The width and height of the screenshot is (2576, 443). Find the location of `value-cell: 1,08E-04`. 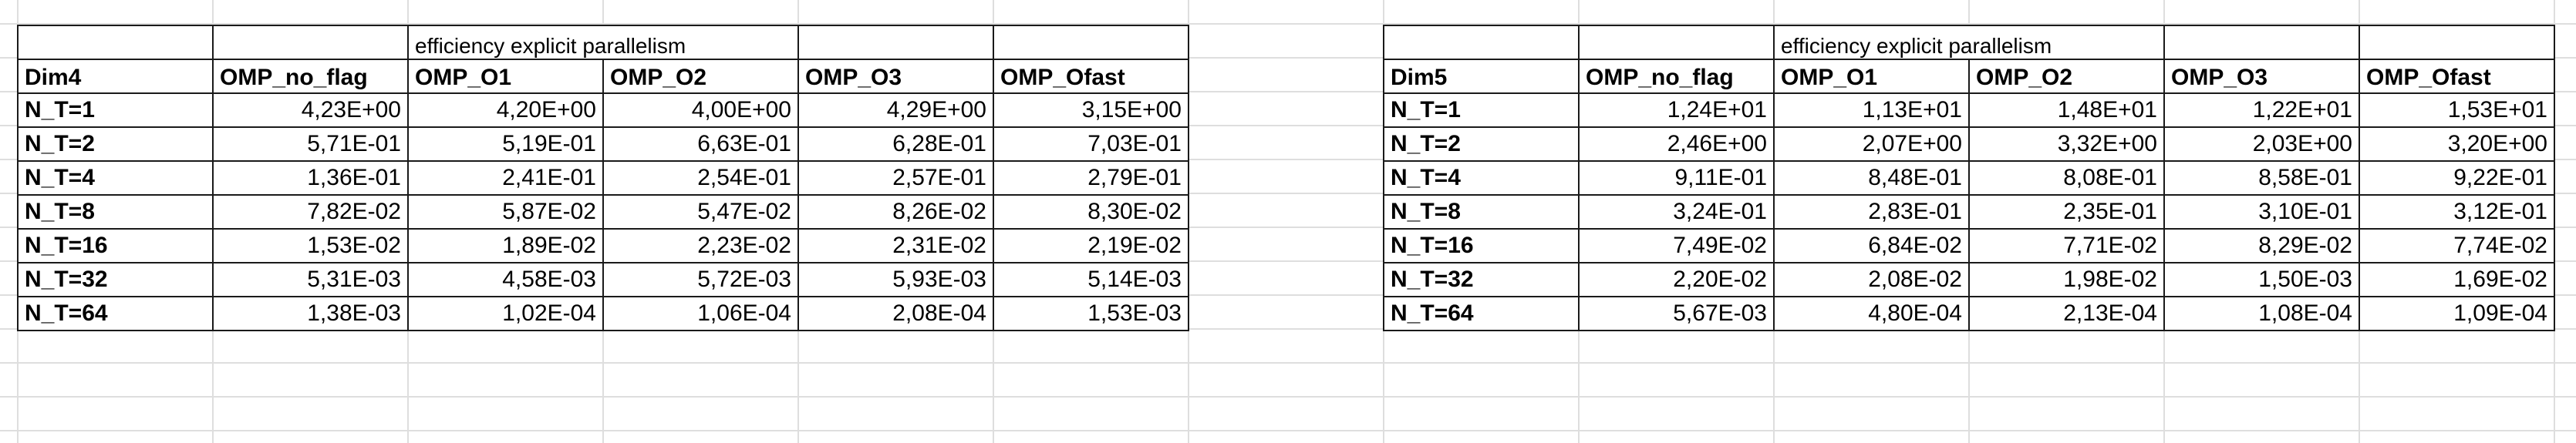

value-cell: 1,08E-04 is located at coordinates (2261, 313).